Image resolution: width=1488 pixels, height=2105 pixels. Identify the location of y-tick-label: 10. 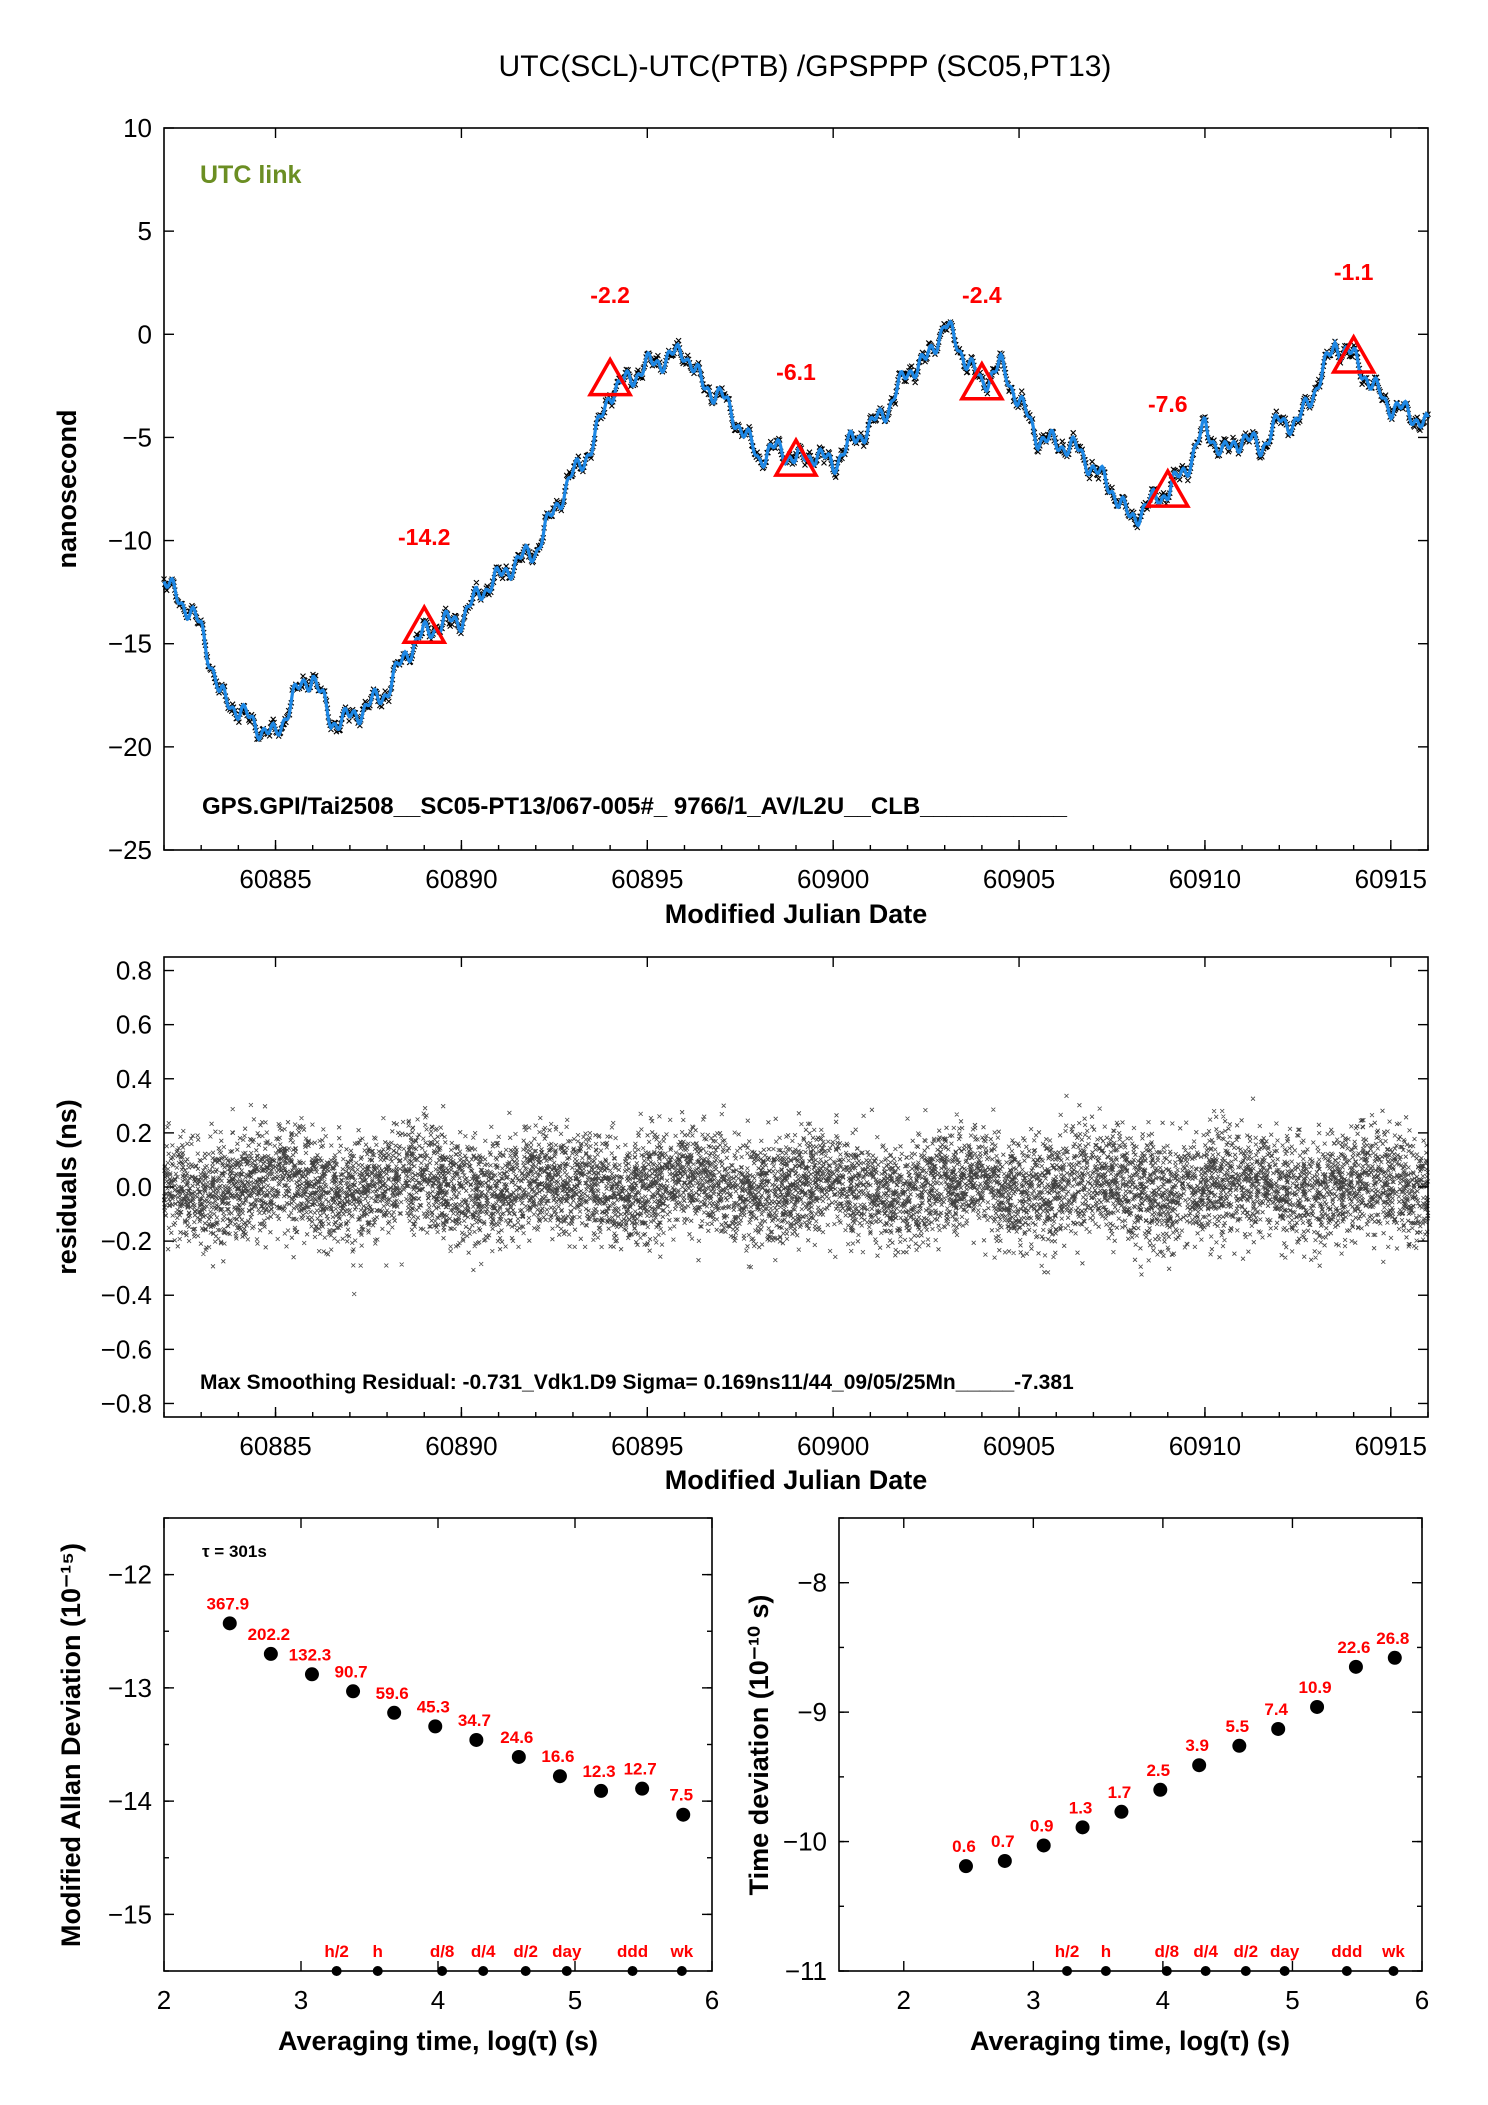
(137, 128).